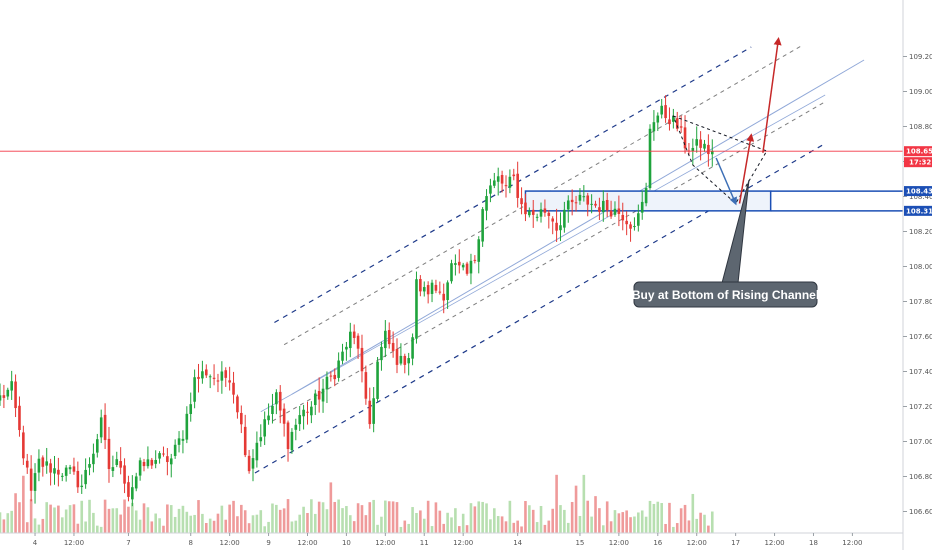  What do you see at coordinates (190, 543) in the screenshot?
I see `time-tick-label: 8` at bounding box center [190, 543].